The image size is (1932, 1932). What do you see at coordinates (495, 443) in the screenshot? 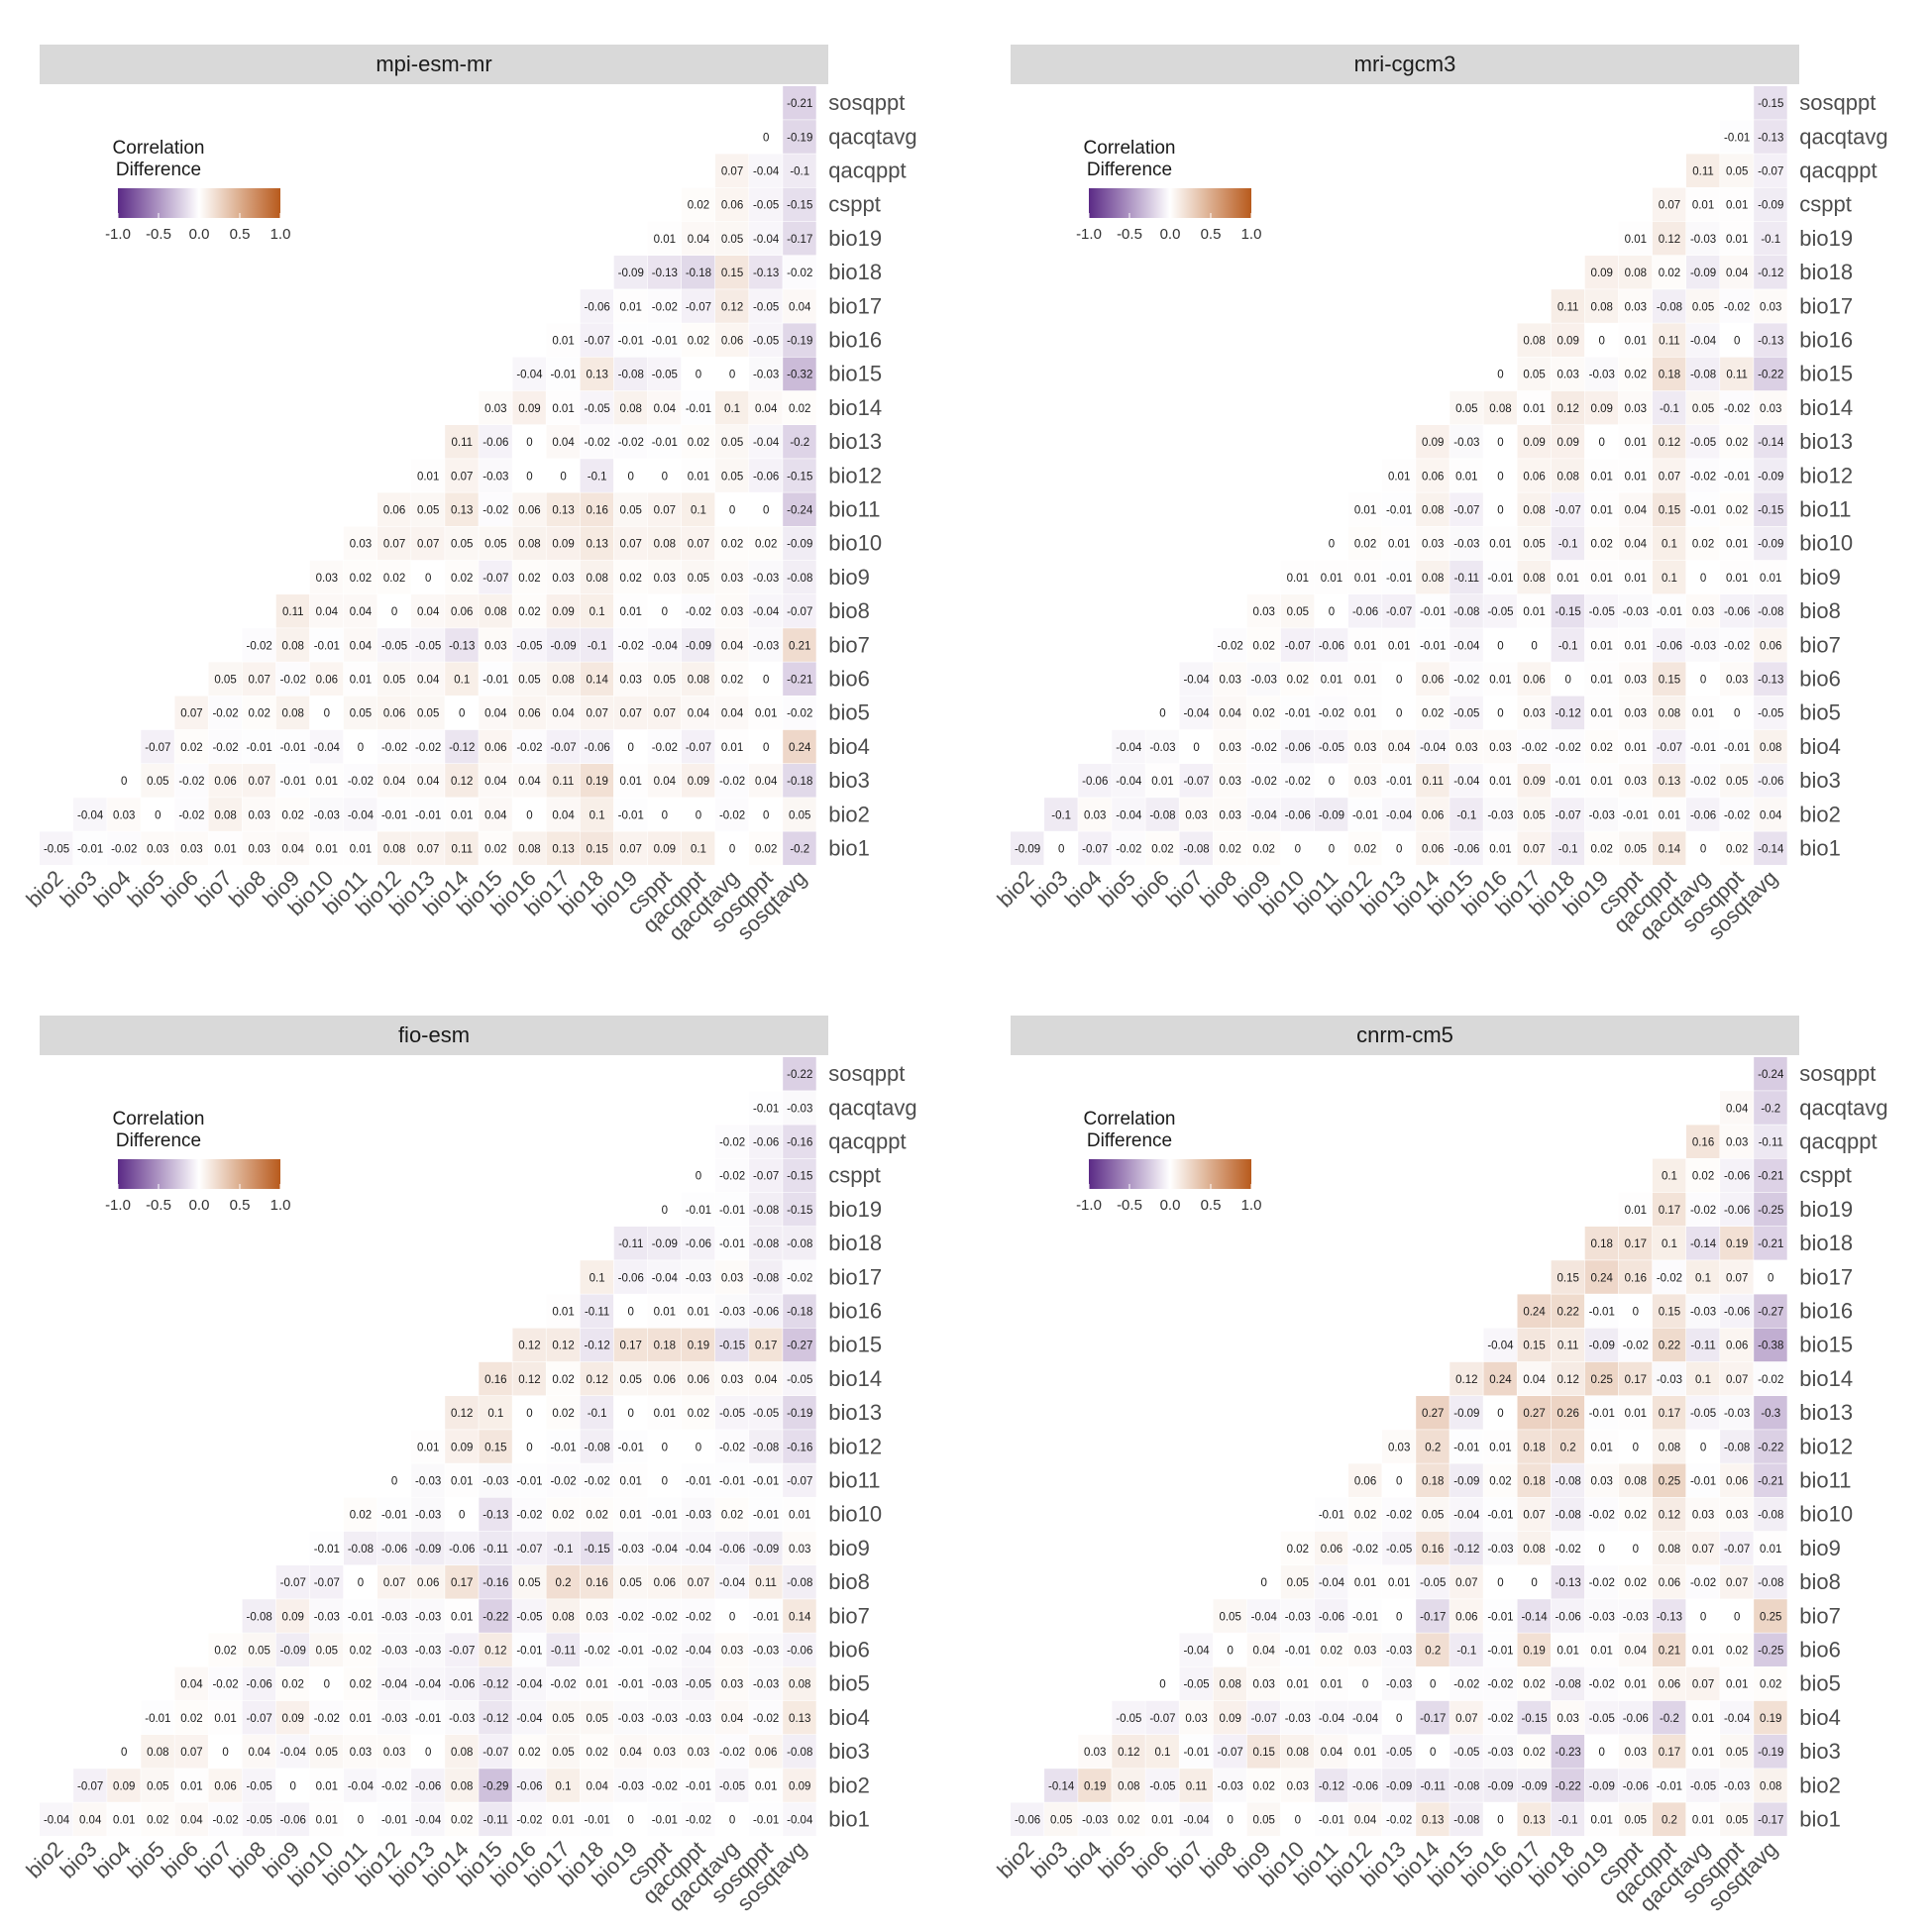
I see `cell-value-label: -0.06` at bounding box center [495, 443].